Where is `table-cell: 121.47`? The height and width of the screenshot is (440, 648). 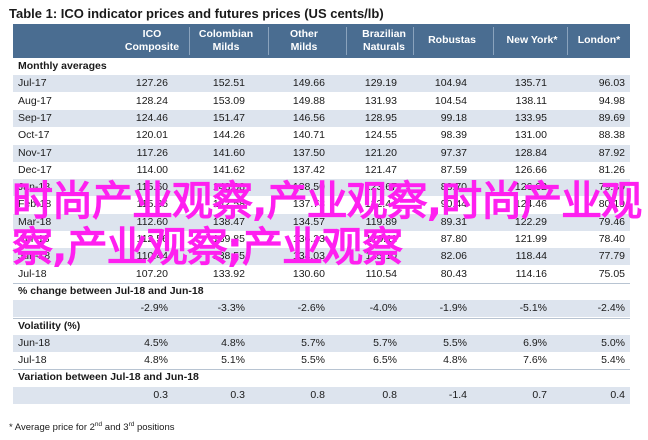
table-cell: 121.47 is located at coordinates (380, 169).